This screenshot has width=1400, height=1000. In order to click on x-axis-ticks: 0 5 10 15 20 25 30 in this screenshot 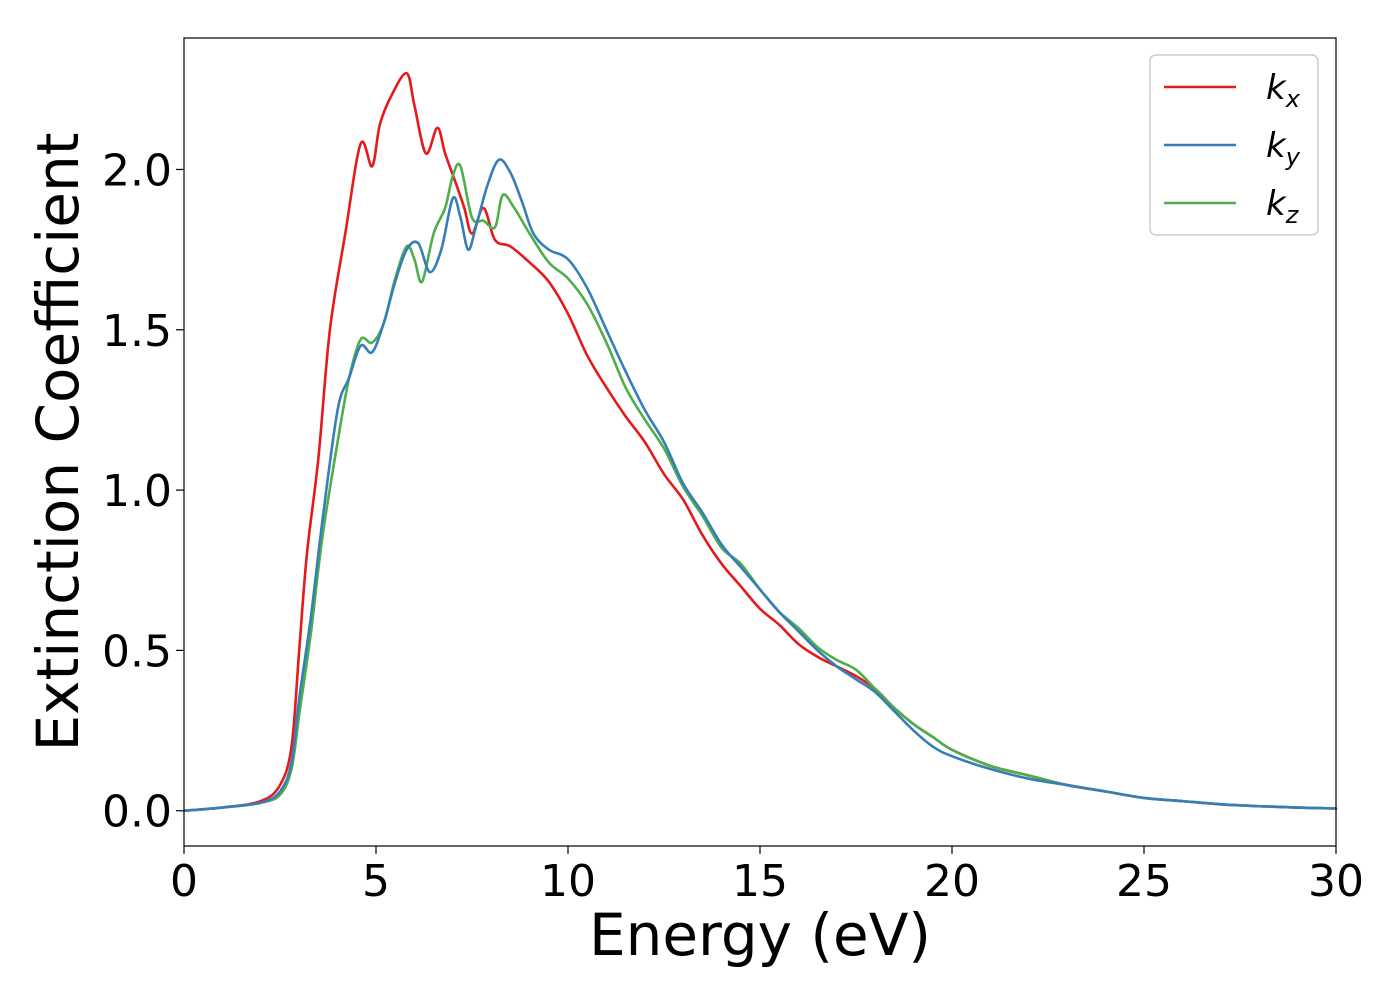, I will do `click(767, 876)`.